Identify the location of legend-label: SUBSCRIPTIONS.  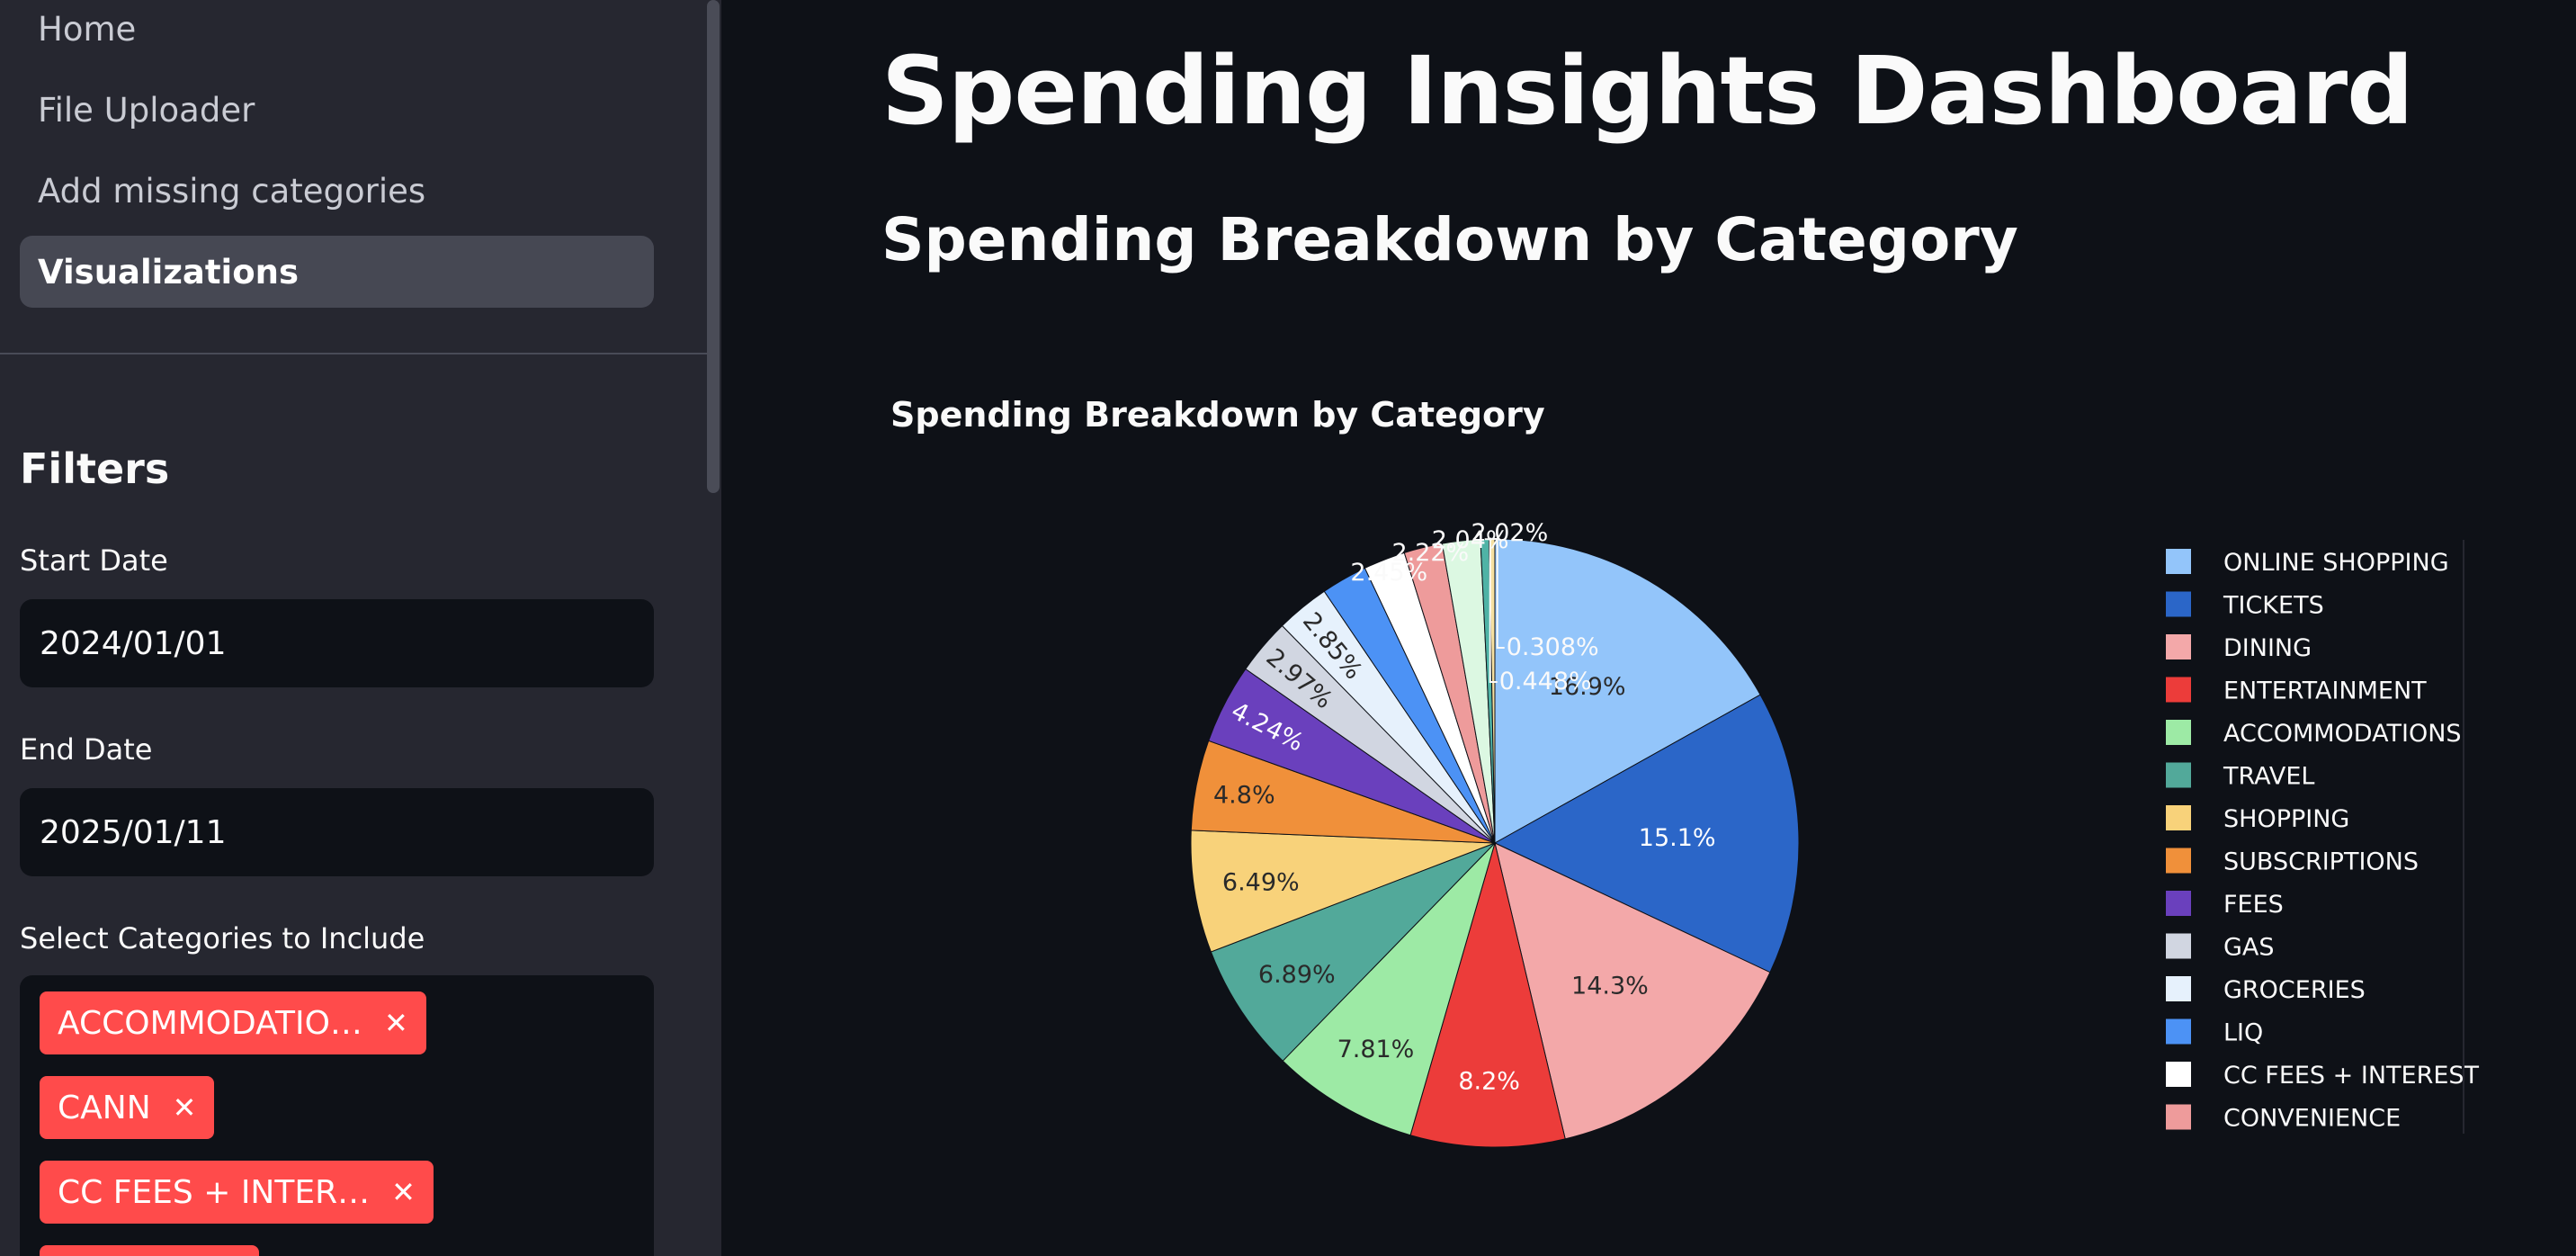
(2321, 862).